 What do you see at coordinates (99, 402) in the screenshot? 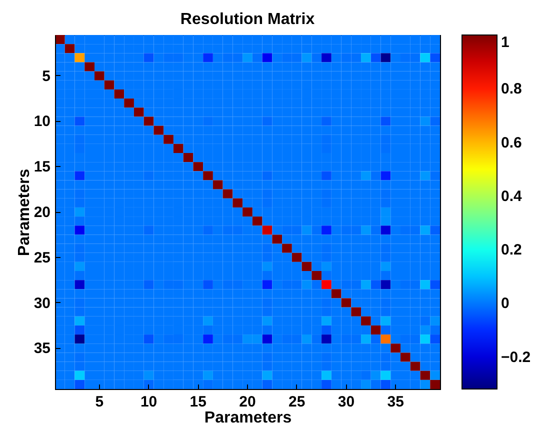
I see `x-tick-label: 5` at bounding box center [99, 402].